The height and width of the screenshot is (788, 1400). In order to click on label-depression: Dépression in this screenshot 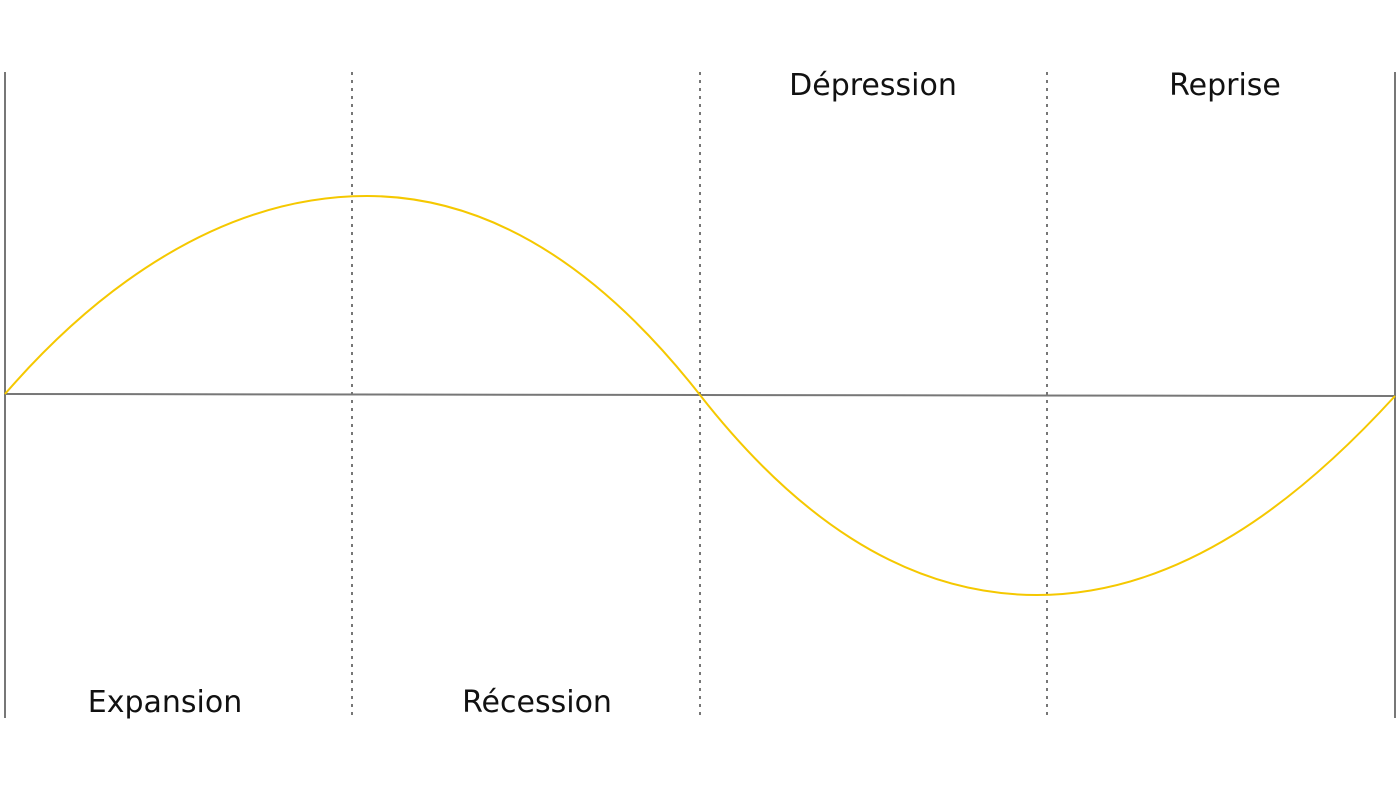, I will do `click(873, 85)`.